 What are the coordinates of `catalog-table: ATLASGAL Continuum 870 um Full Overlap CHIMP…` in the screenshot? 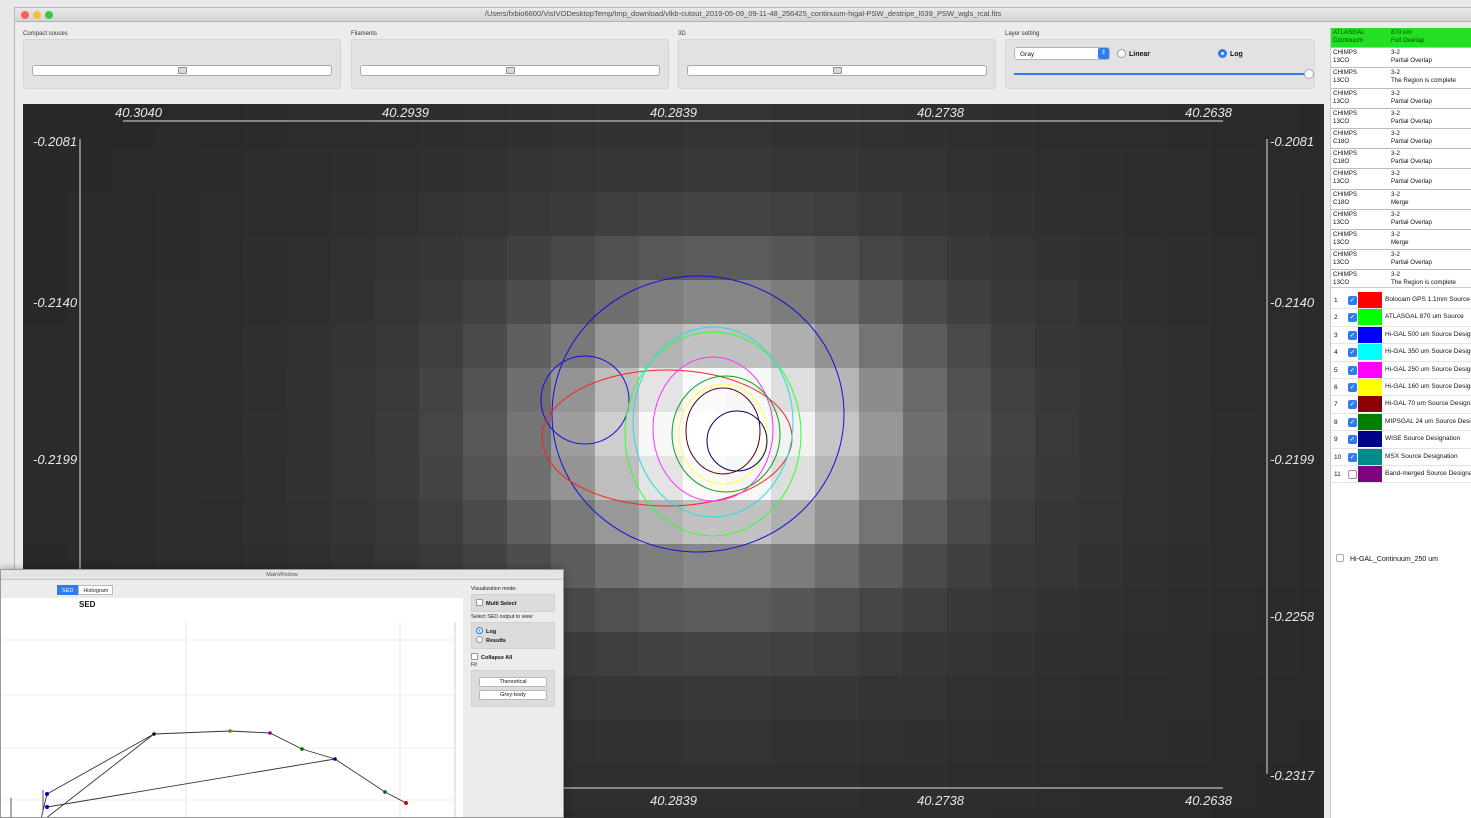 It's located at (1401, 158).